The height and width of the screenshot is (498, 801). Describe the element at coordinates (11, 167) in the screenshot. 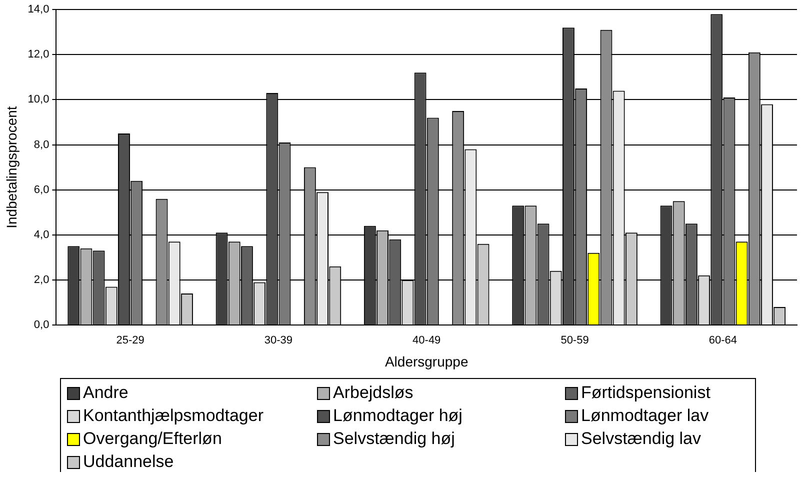

I see `y-axis-title: Indbetalingsprocent` at that location.